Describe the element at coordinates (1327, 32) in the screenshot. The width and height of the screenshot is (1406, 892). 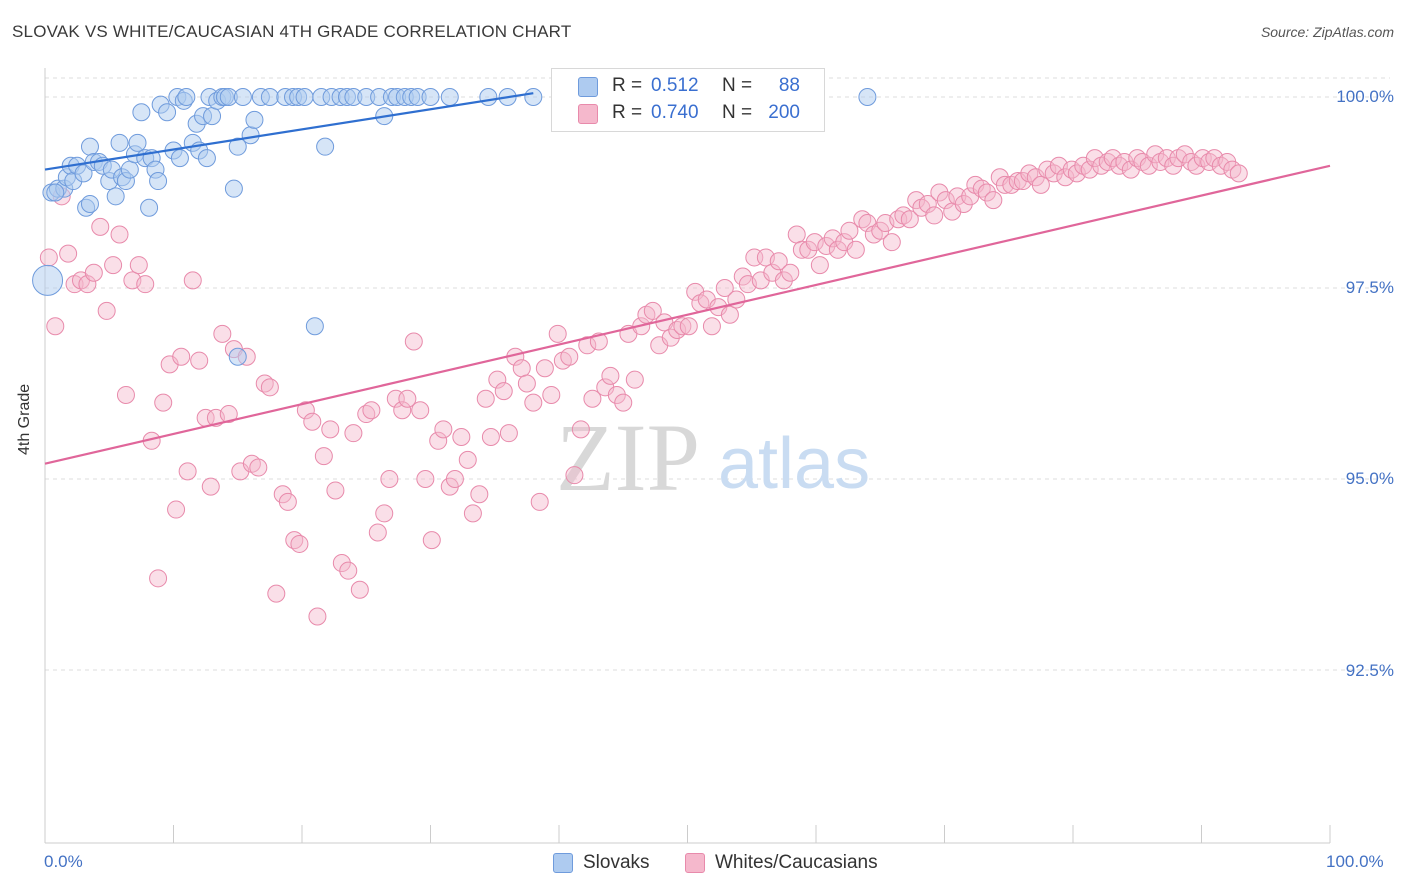
I see `source-label: Source: ZipAtlas.com` at that location.